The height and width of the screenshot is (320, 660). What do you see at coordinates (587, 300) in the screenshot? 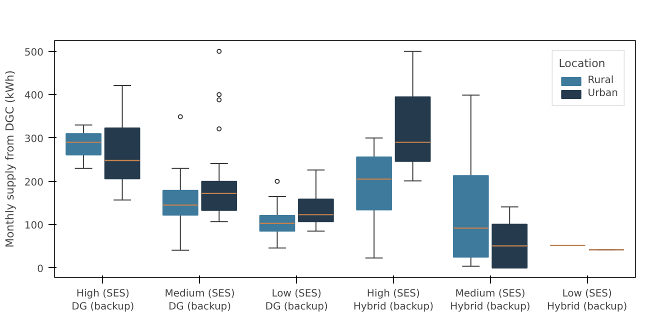
I see `x-tick-label: Low (SES) Hybrid (backup)` at bounding box center [587, 300].